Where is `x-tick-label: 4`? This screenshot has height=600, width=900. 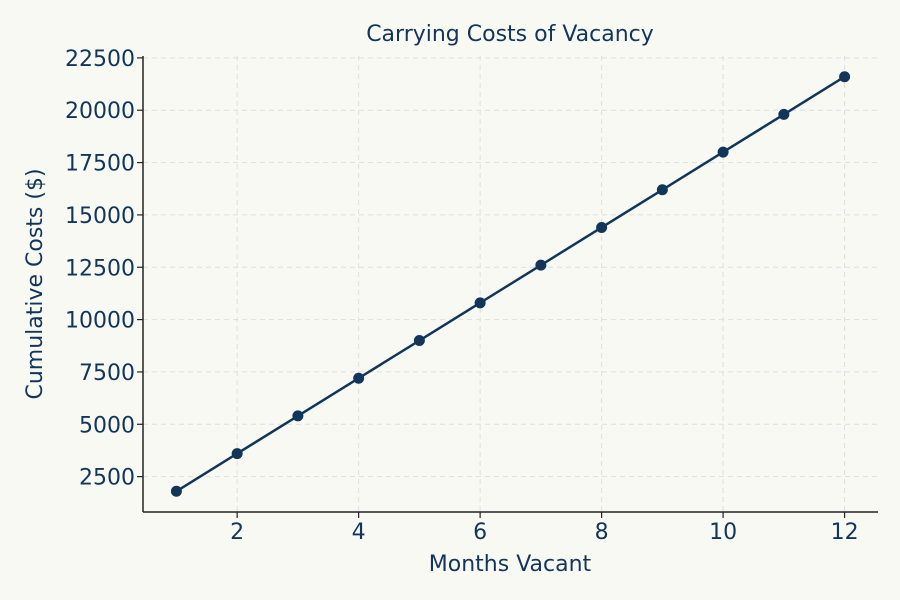
x-tick-label: 4 is located at coordinates (359, 532).